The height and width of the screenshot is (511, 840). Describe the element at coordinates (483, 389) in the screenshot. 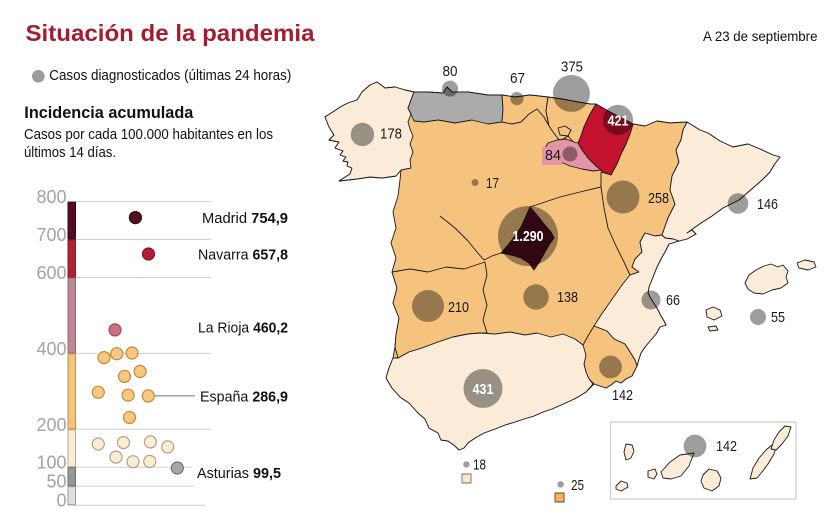

I see `svg-text: 431` at that location.